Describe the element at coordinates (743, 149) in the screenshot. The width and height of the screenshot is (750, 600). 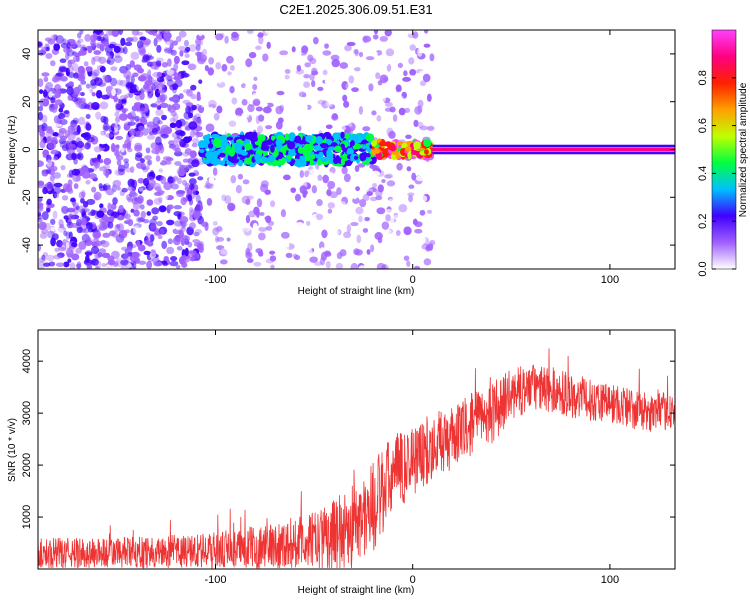
I see `colorbar-label: Normalized spectral amplitude` at that location.